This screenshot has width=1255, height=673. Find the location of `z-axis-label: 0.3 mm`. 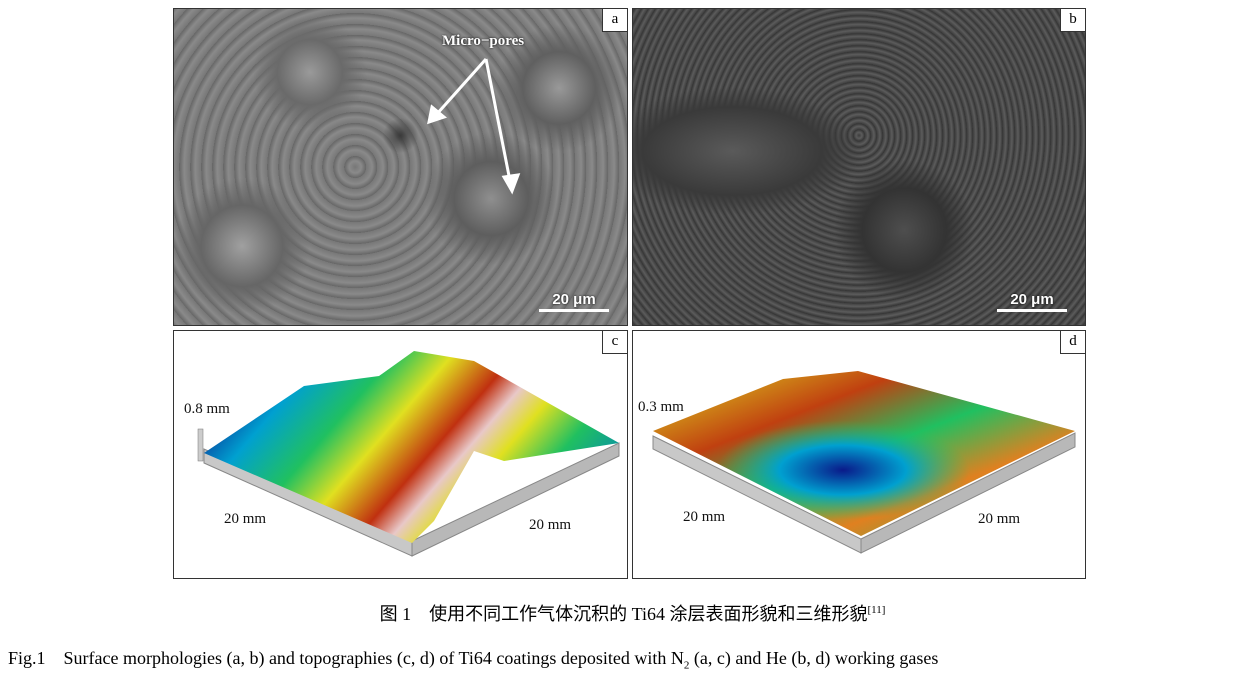

z-axis-label: 0.3 mm is located at coordinates (661, 407).